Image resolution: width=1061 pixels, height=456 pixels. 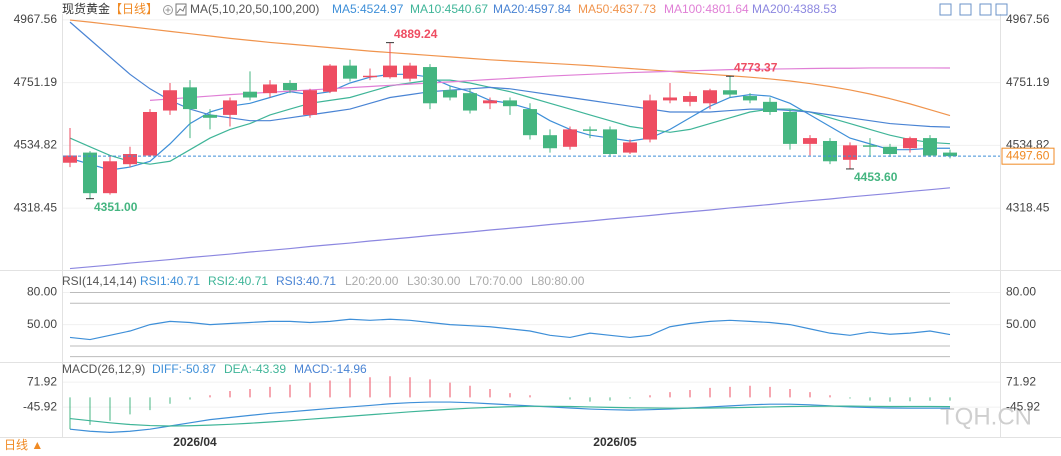 What do you see at coordinates (965, 9) in the screenshot?
I see `fullscreen-icon` at bounding box center [965, 9].